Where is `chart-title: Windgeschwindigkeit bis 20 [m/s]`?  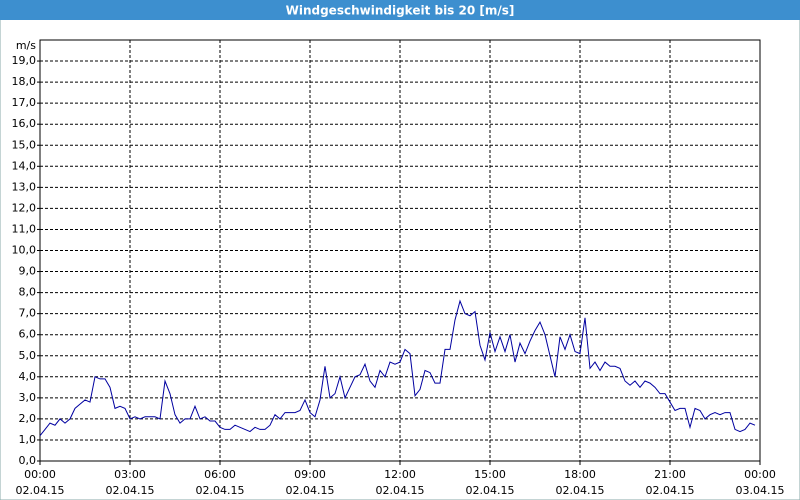
chart-title: Windgeschwindigkeit bis 20 [m/s] is located at coordinates (400, 11).